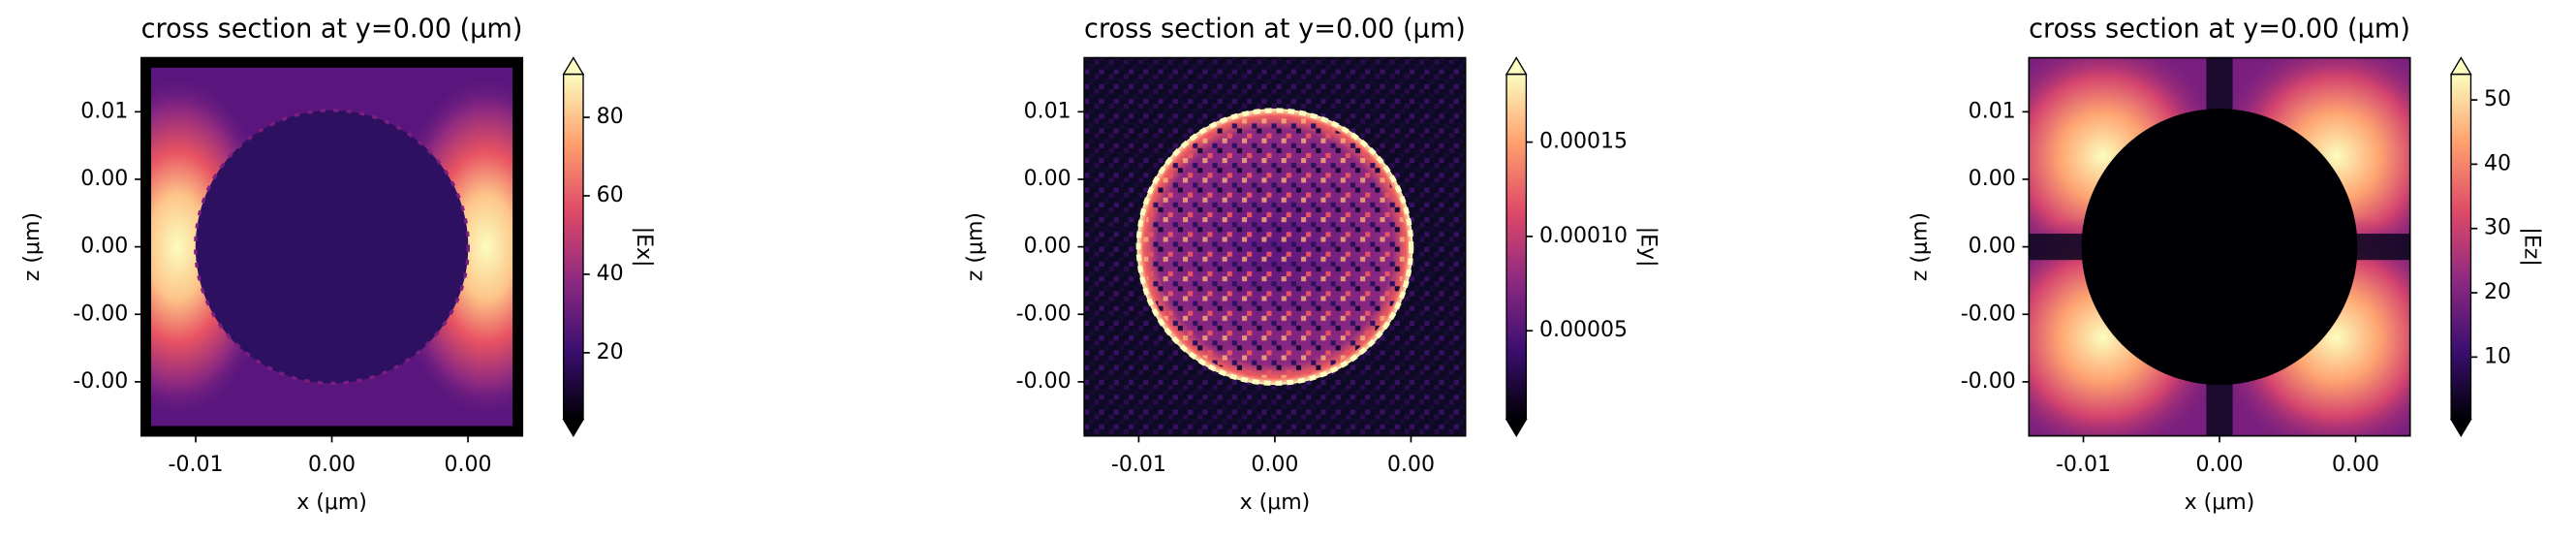  I want to click on colorbar-tick-label: 0.00010, so click(1583, 236).